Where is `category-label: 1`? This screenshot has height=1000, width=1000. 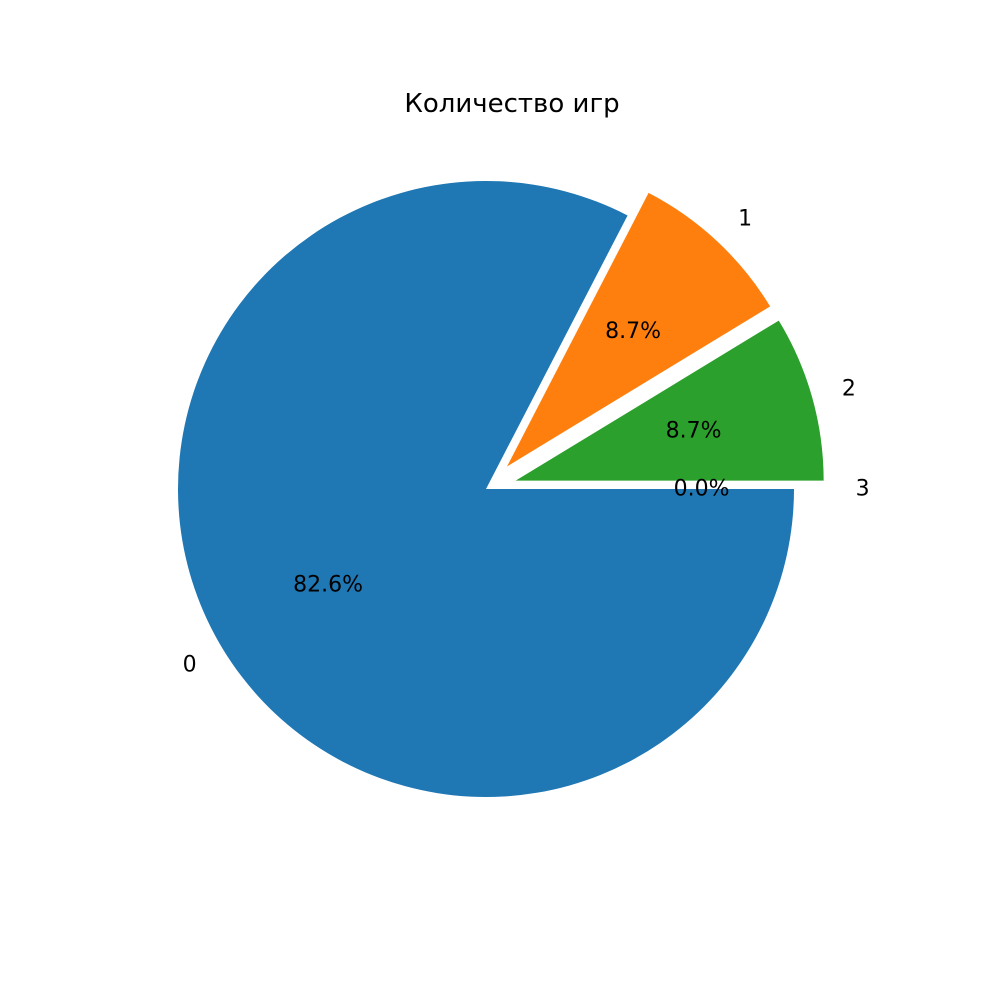 category-label: 1 is located at coordinates (745, 218).